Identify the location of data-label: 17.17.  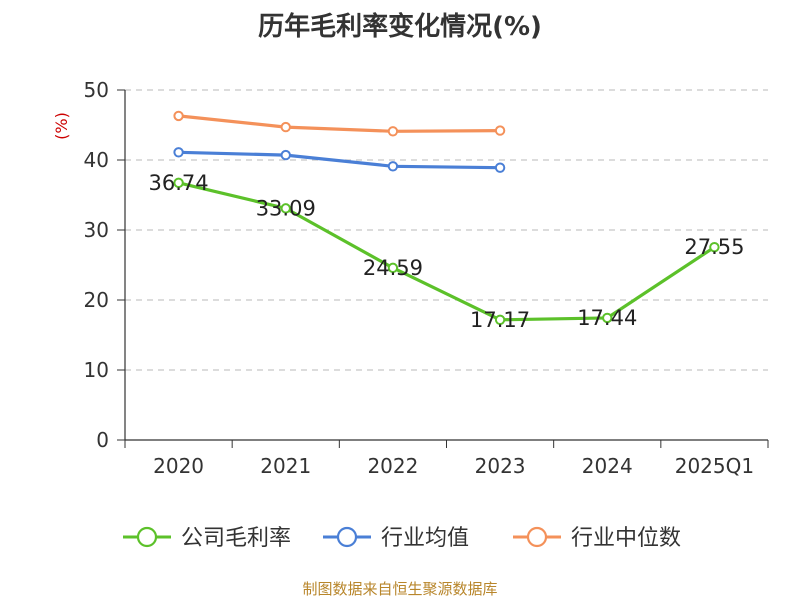
(500, 320).